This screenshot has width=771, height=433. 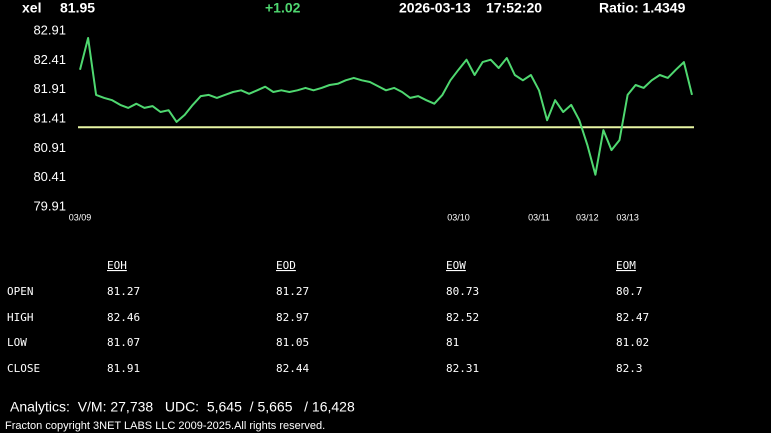 What do you see at coordinates (77, 8) in the screenshot?
I see `price: 81.95` at bounding box center [77, 8].